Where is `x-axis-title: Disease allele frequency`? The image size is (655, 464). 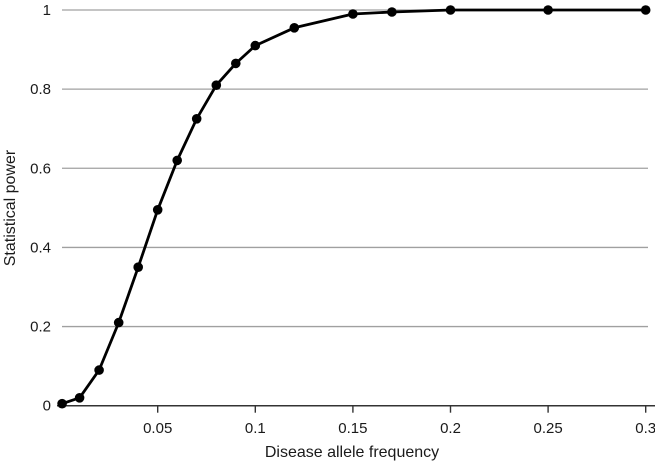 x-axis-title: Disease allele frequency is located at coordinates (352, 452).